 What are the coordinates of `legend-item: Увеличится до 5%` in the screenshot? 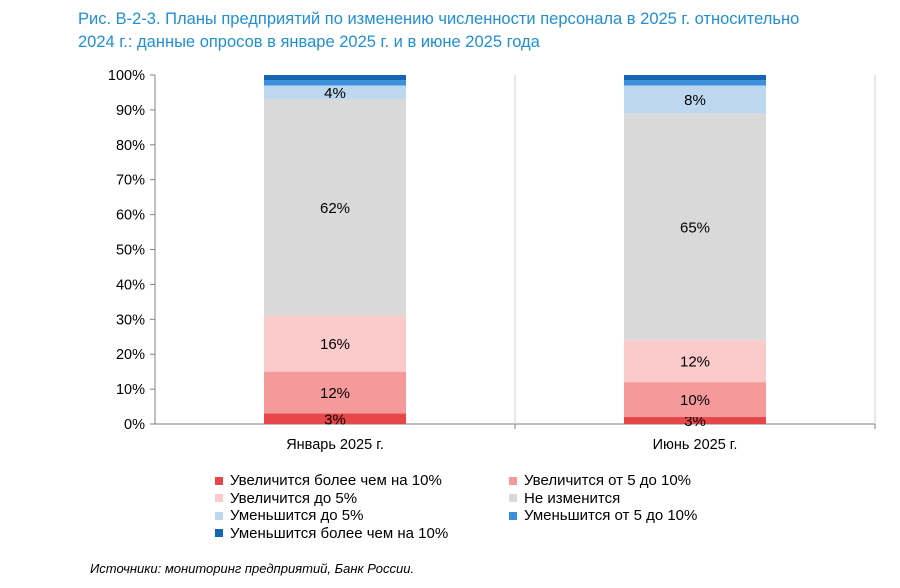 It's located at (362, 499).